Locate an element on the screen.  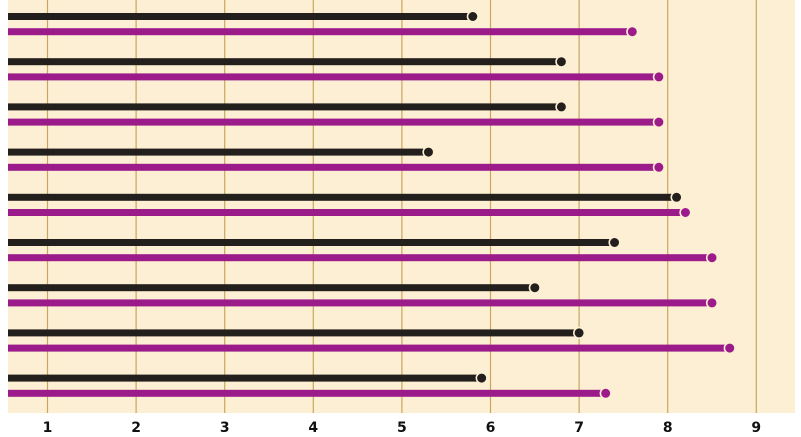
bar-series1-row9 is located at coordinates (245, 378).